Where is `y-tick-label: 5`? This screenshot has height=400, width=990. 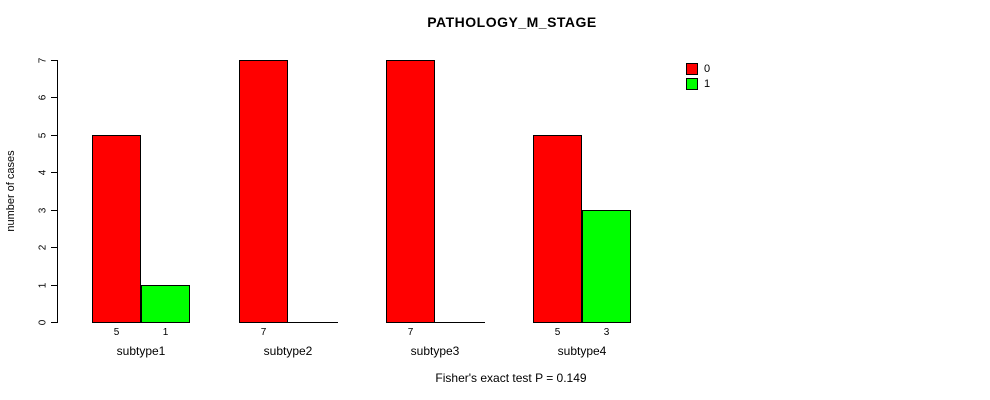
y-tick-label: 5 is located at coordinates (43, 135).